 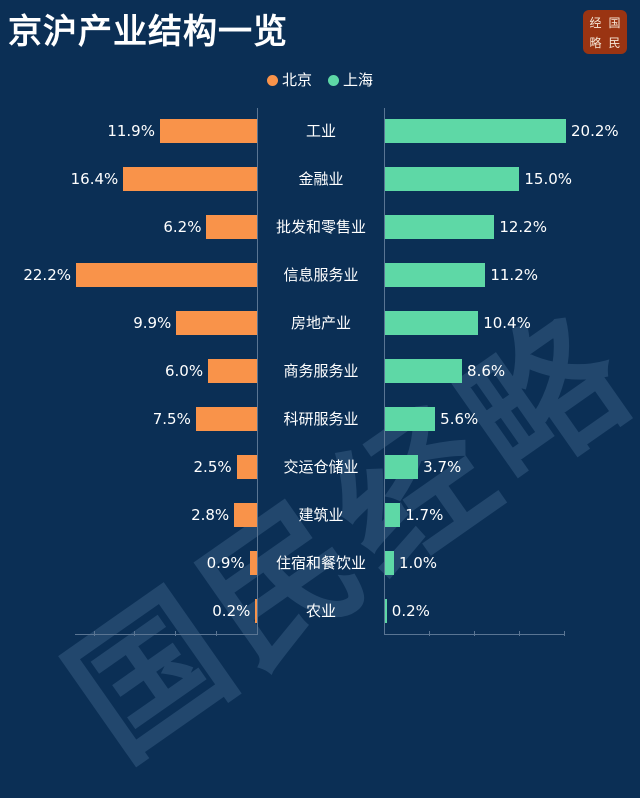 I want to click on chart-row: 0.2% 农业 0.2%, so click(x=320, y=611).